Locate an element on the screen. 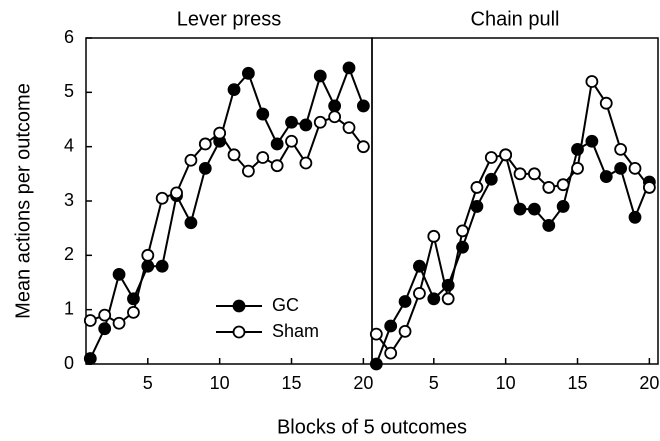  y-axis-label: Mean actions per outcome is located at coordinates (23, 201).